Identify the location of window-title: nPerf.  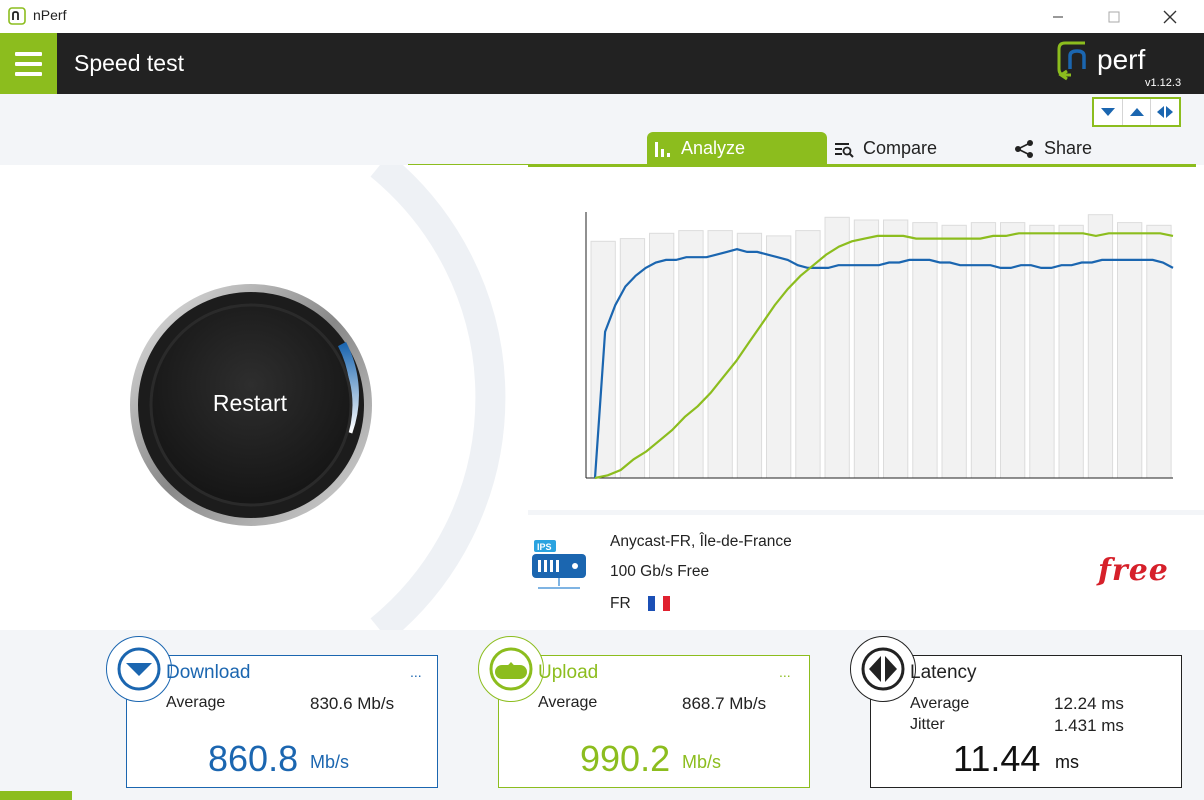
(50, 15).